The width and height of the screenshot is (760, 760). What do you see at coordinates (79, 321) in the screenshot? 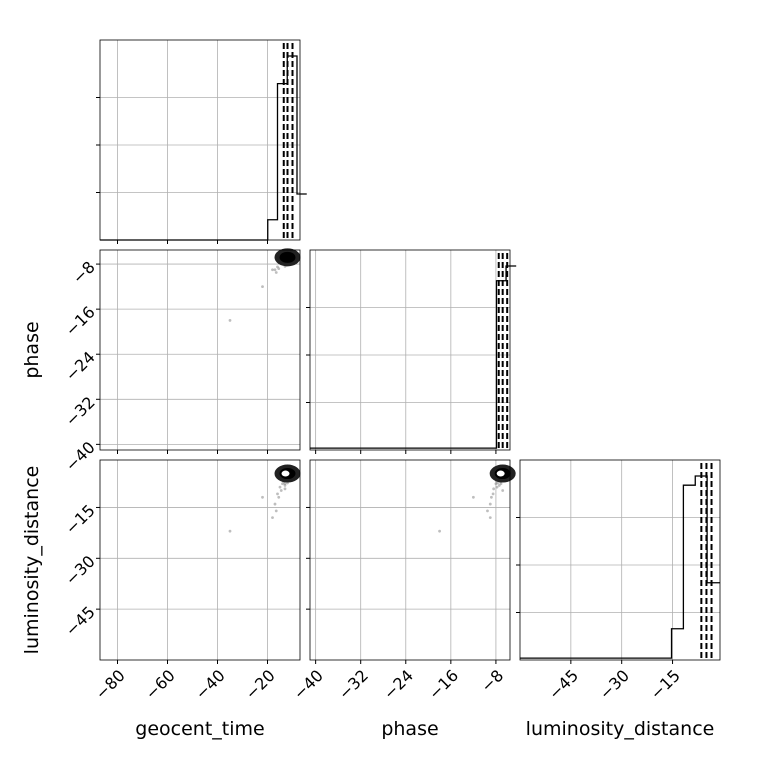
I see `y-tick-label: −16` at bounding box center [79, 321].